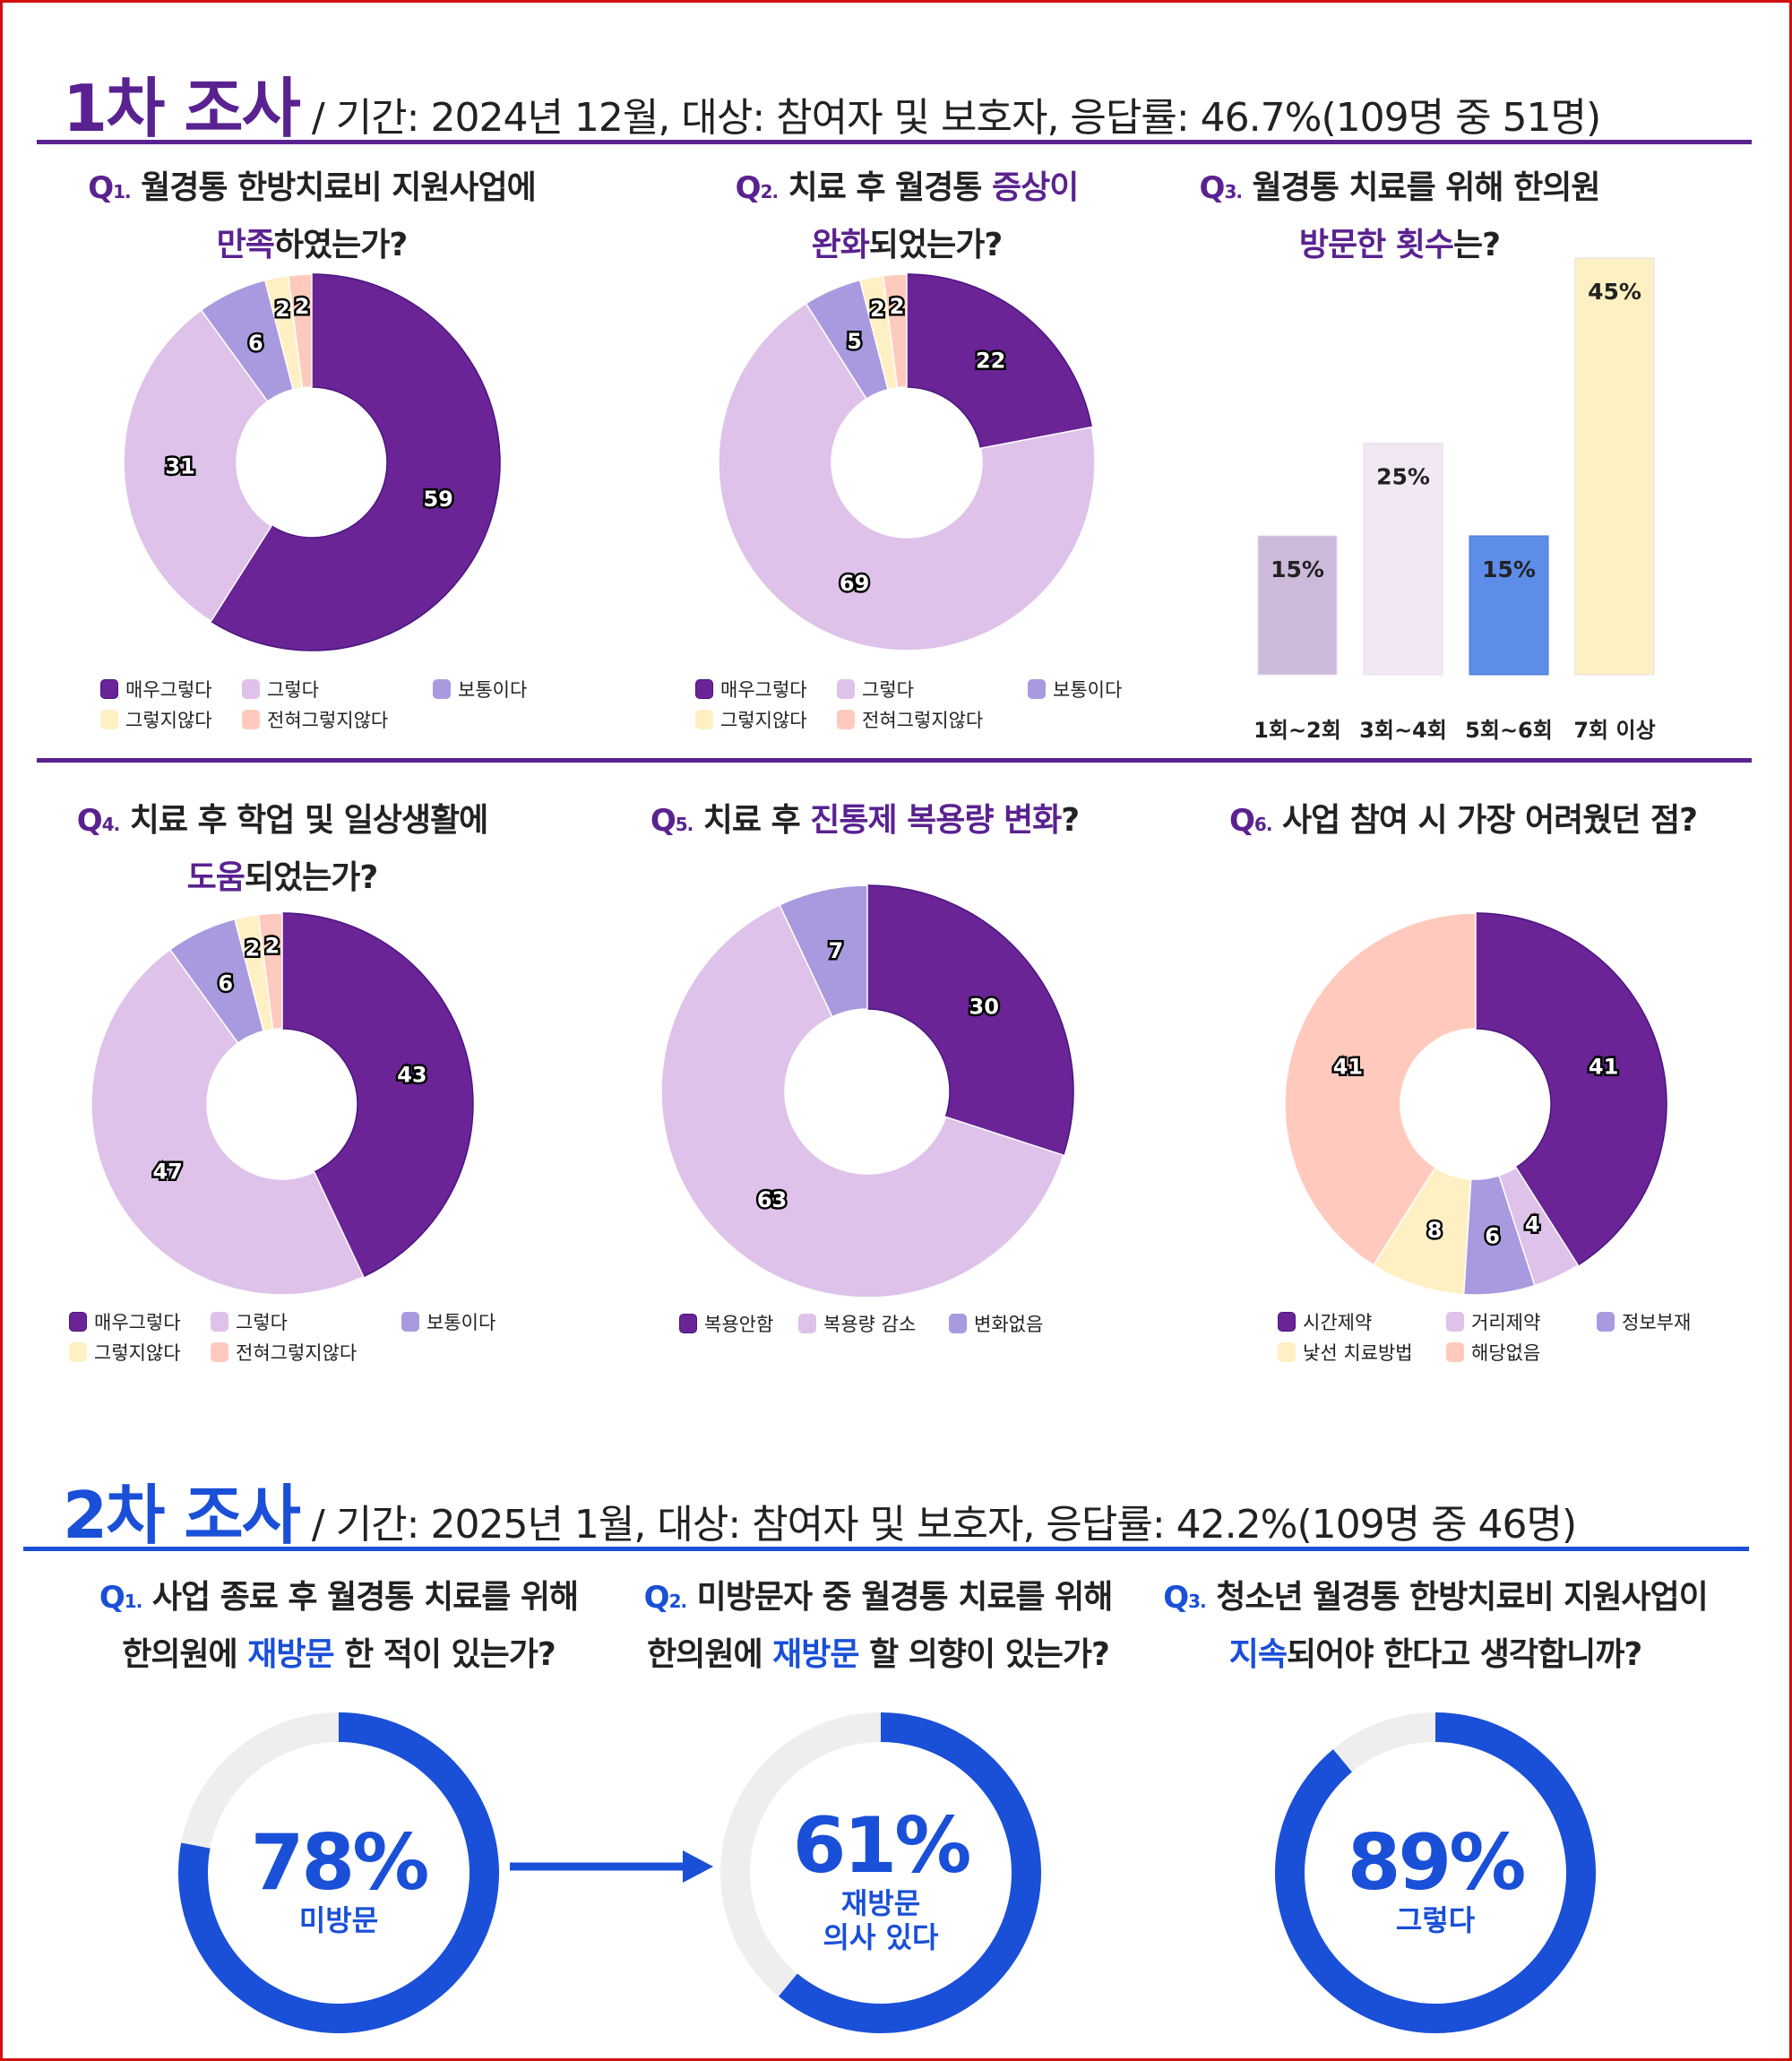  I want to click on question-line: 한의원에 재방문 할 의향이 있는가?, so click(878, 1655).